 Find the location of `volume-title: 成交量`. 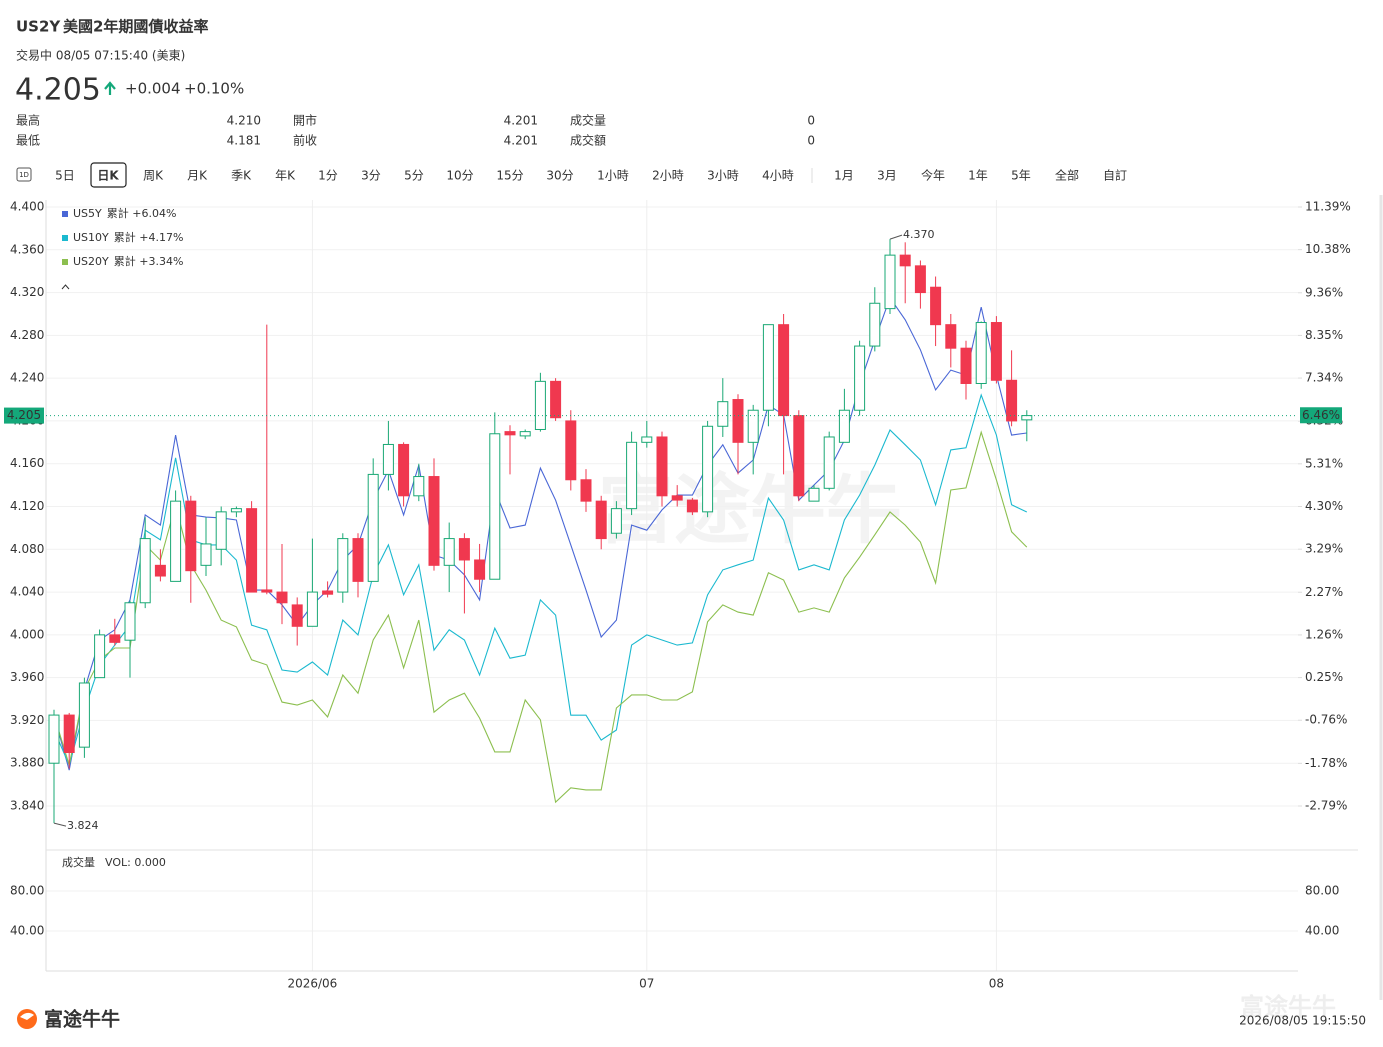

volume-title: 成交量 is located at coordinates (78, 862).